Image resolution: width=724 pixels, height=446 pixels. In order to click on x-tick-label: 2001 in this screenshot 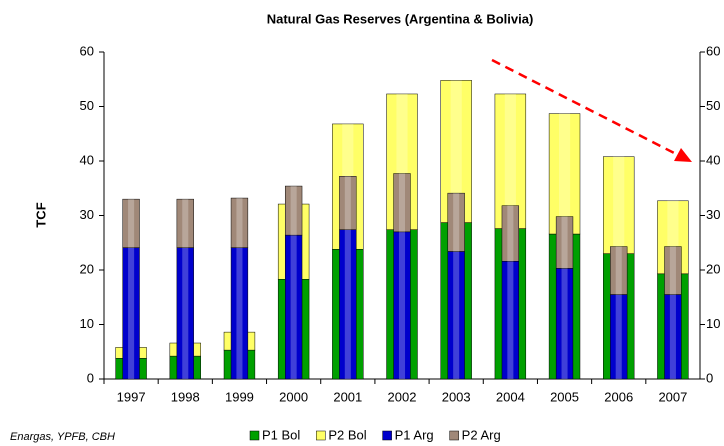, I will do `click(347, 396)`.